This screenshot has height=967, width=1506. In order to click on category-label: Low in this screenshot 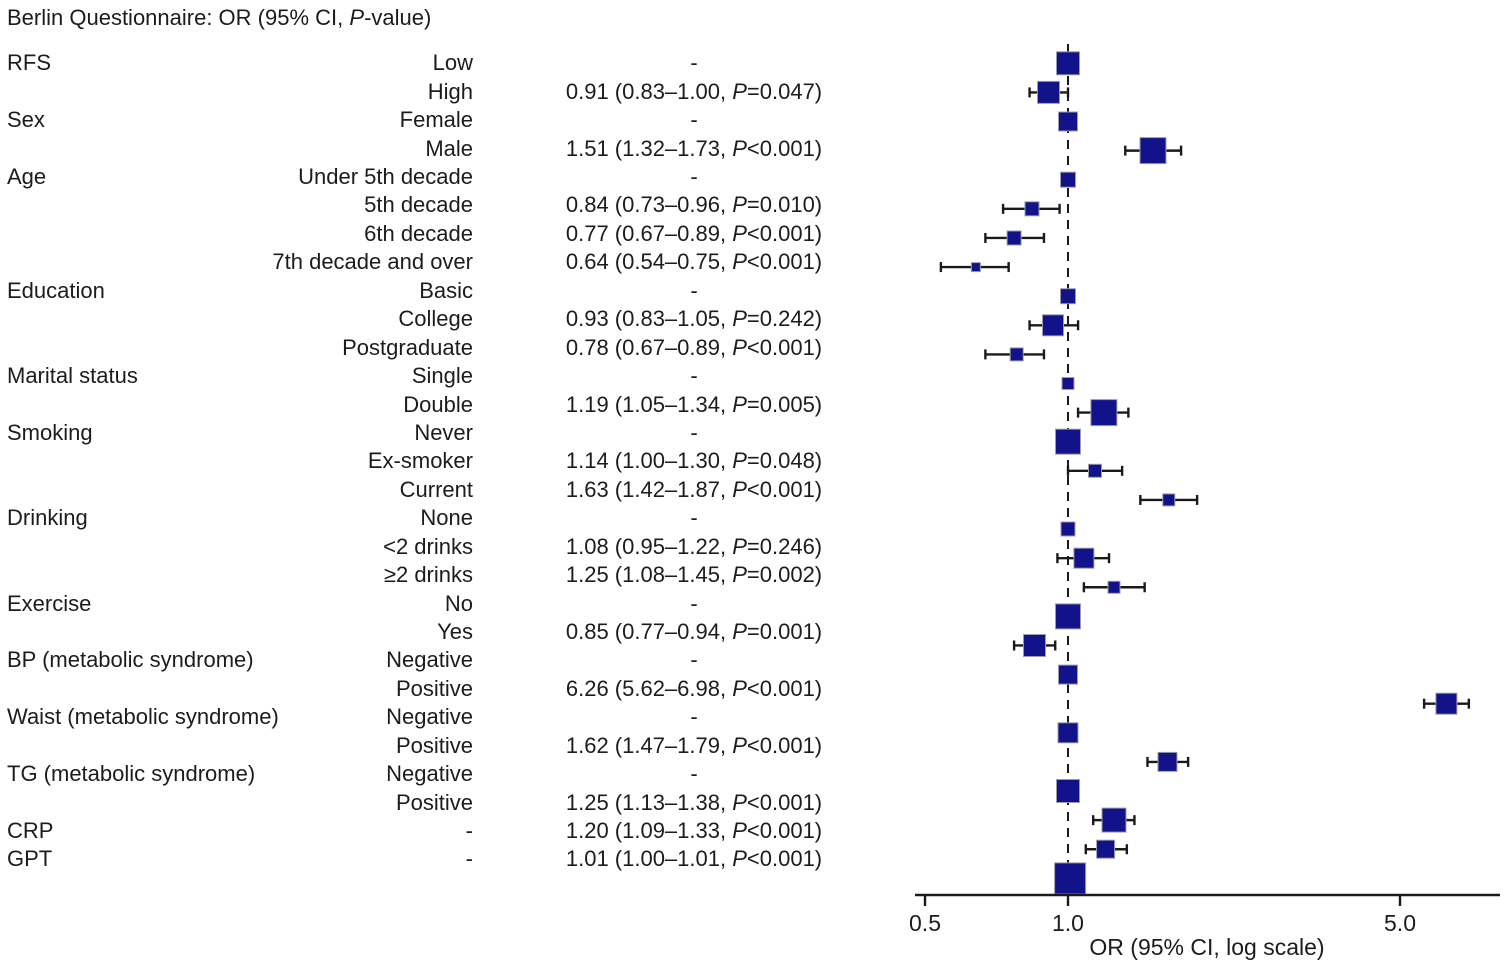, I will do `click(452, 63)`.